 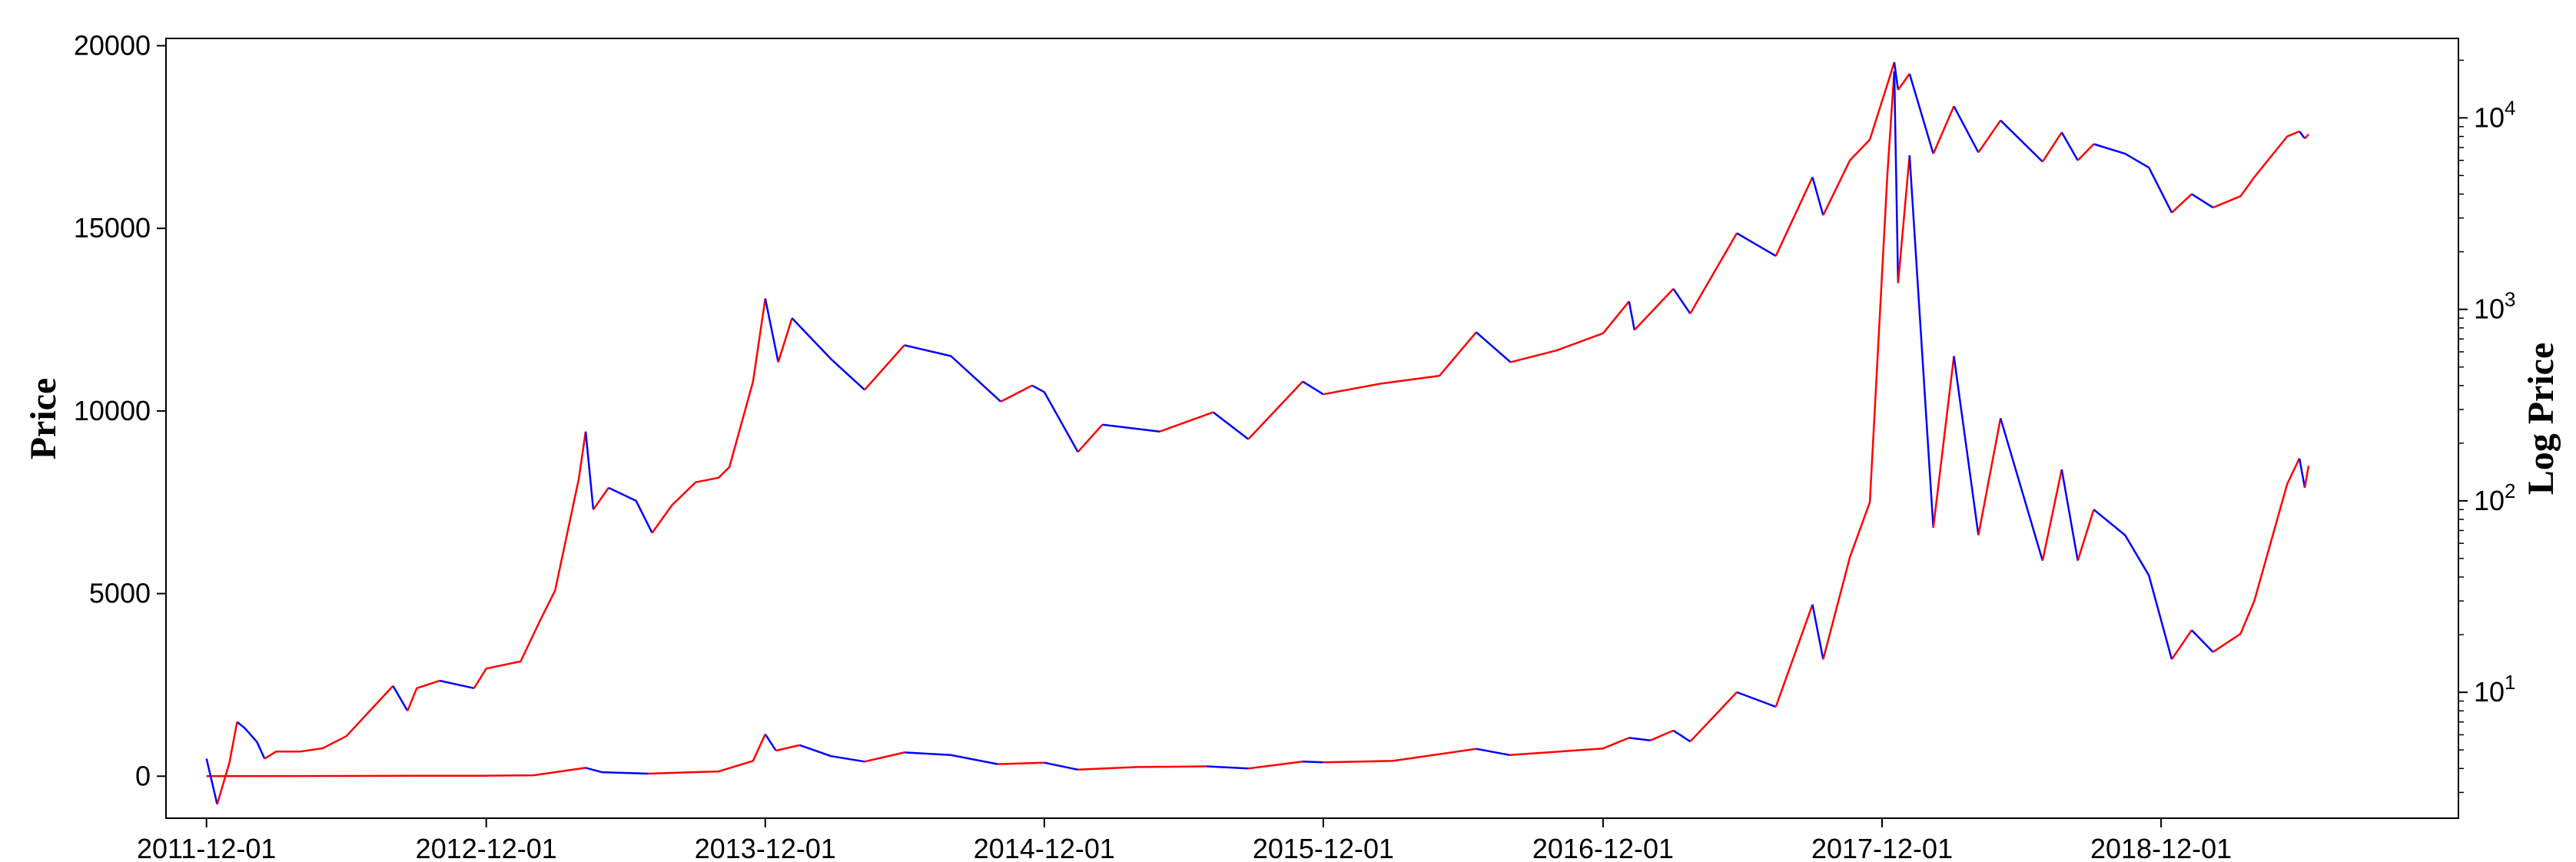 What do you see at coordinates (765, 847) in the screenshot?
I see `x-tick-label: 2013-12-01` at bounding box center [765, 847].